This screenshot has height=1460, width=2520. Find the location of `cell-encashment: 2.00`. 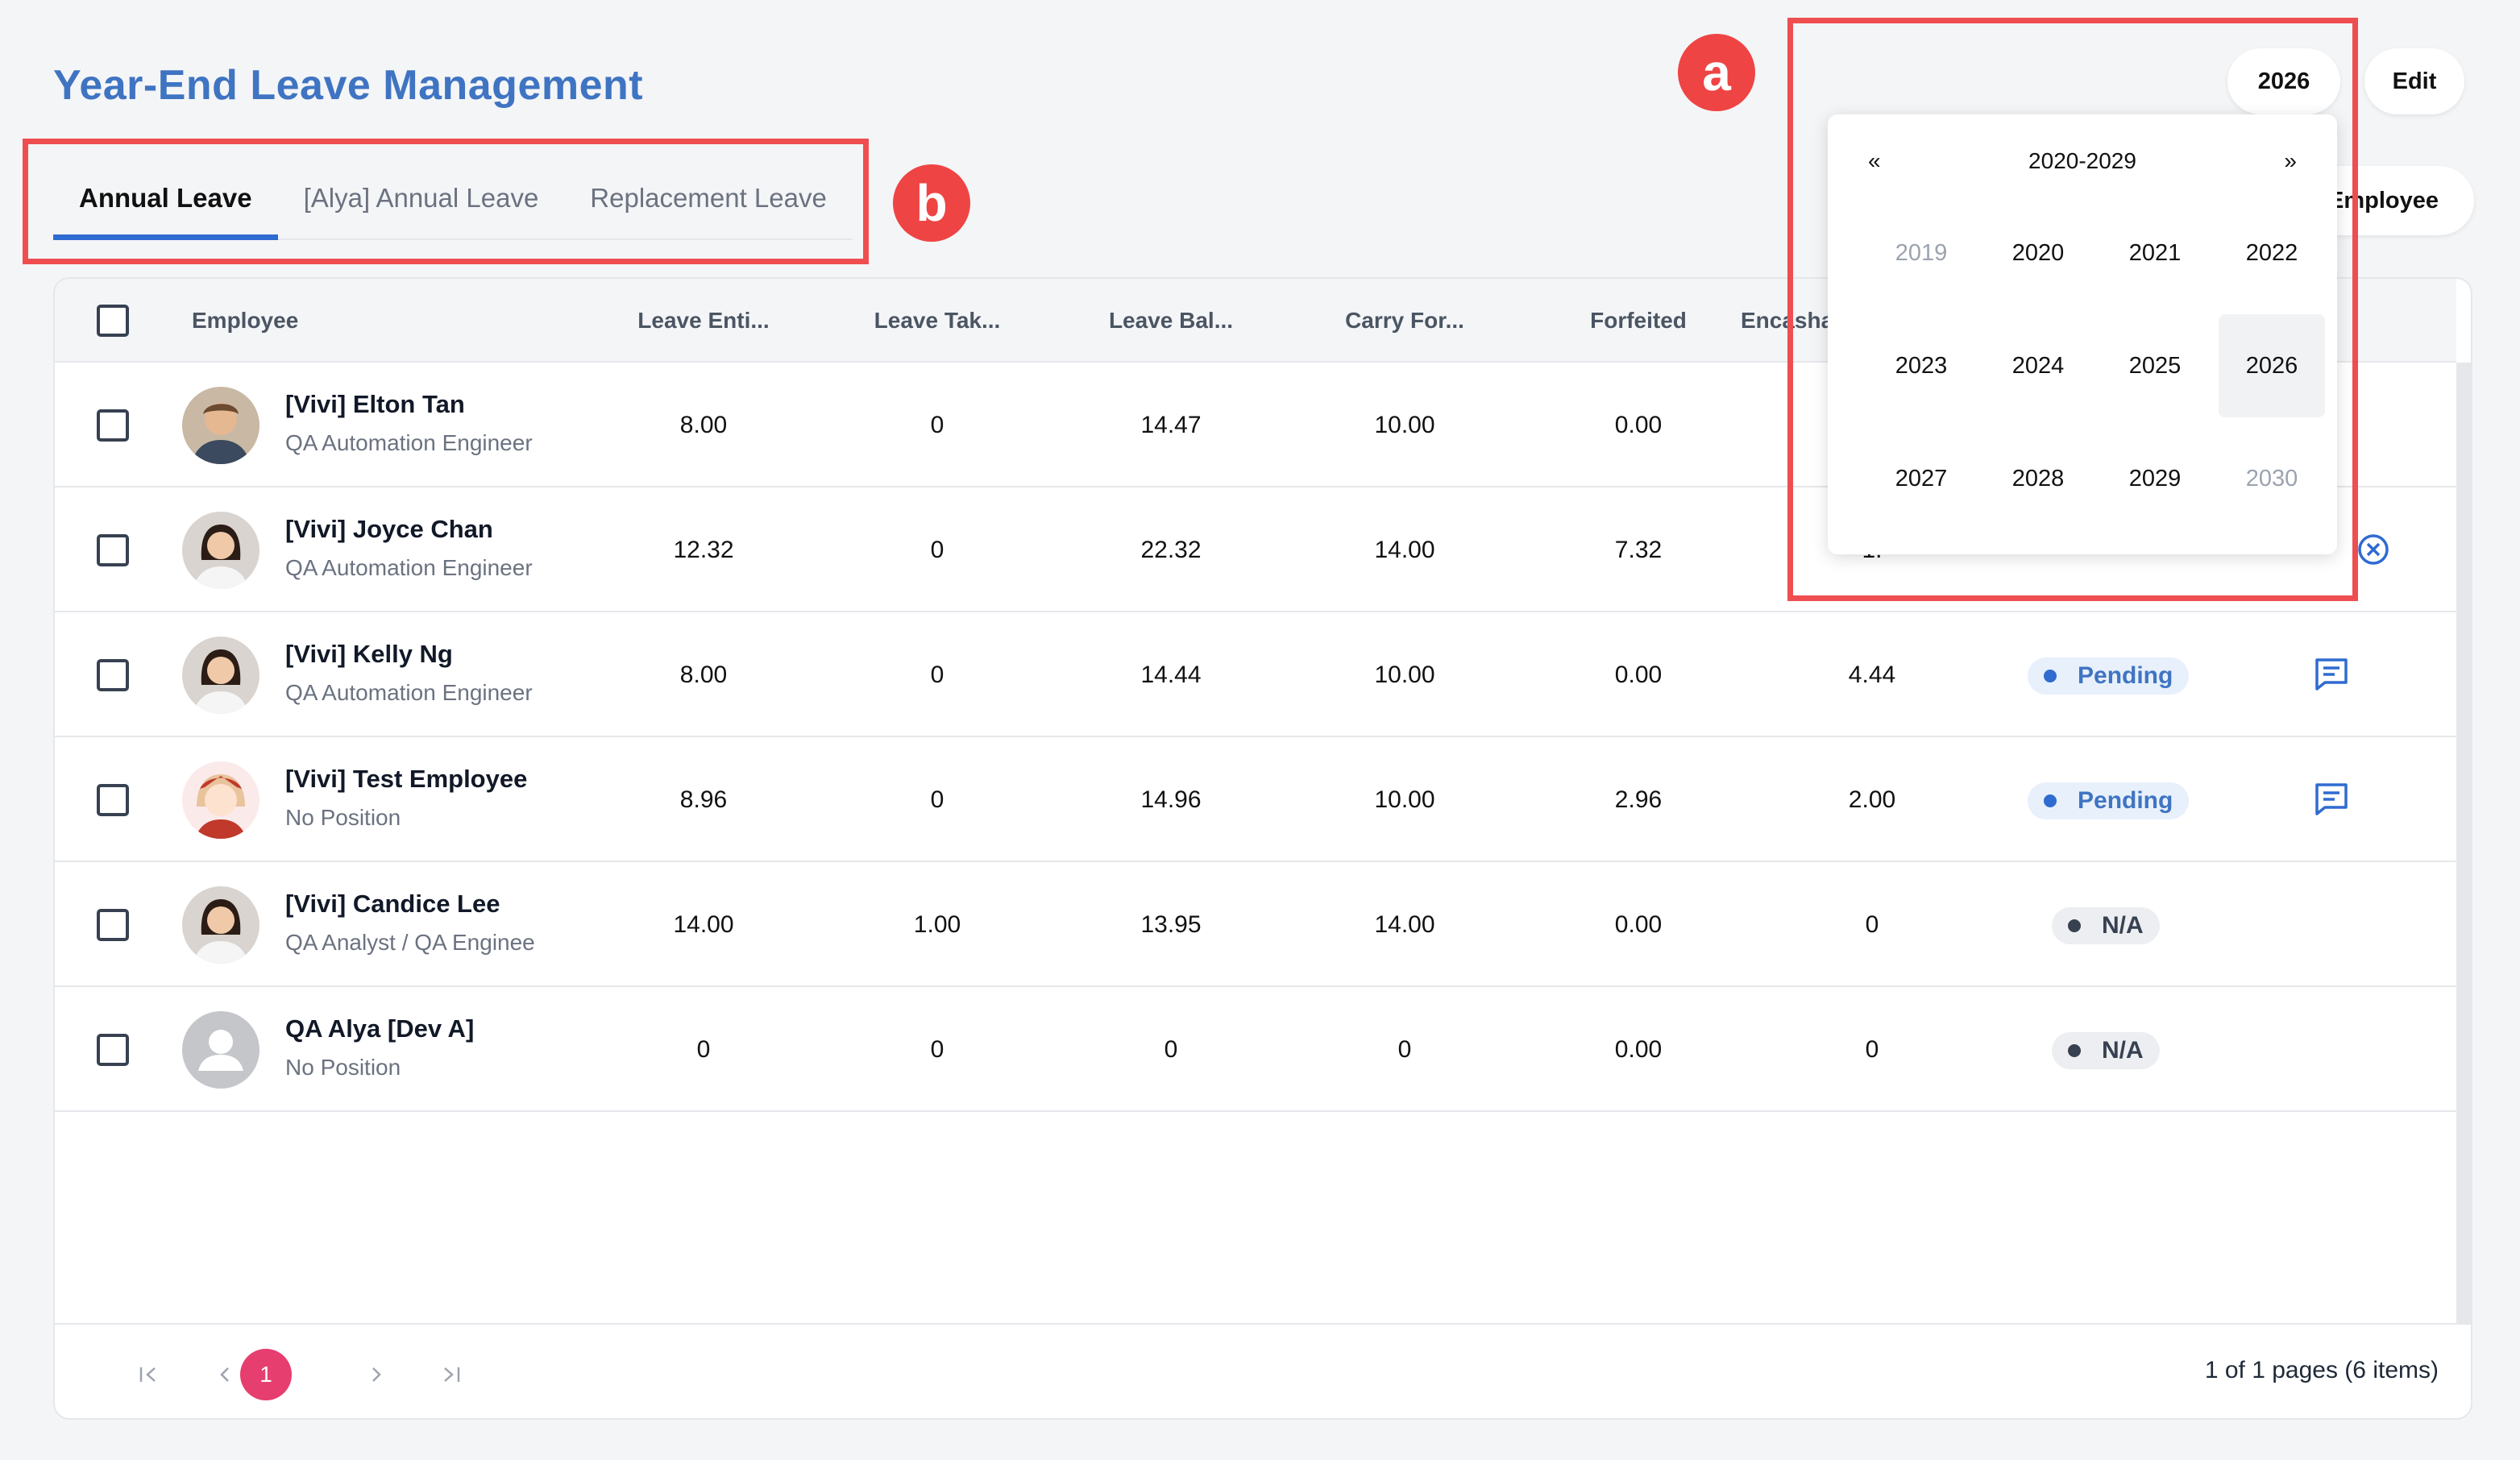

cell-encashment: 2.00 is located at coordinates (1872, 799).